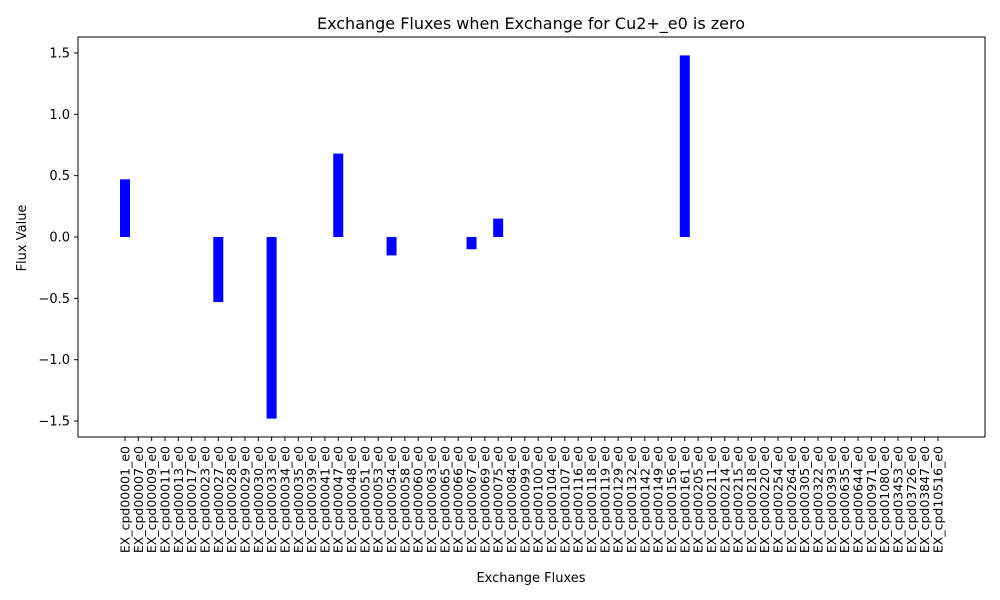 The width and height of the screenshot is (1000, 600). Describe the element at coordinates (59, 176) in the screenshot. I see `y-tick-label: 0.5` at that location.